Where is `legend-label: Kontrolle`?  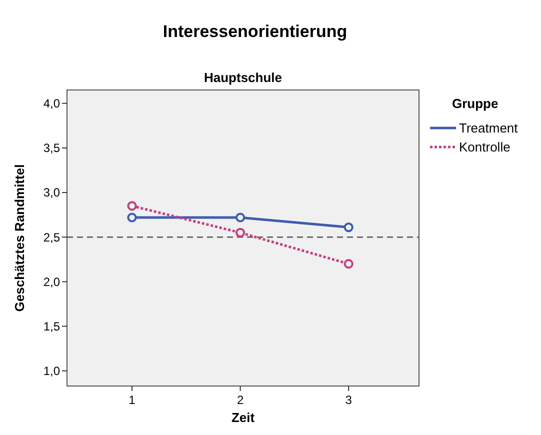
legend-label: Kontrolle is located at coordinates (484, 147).